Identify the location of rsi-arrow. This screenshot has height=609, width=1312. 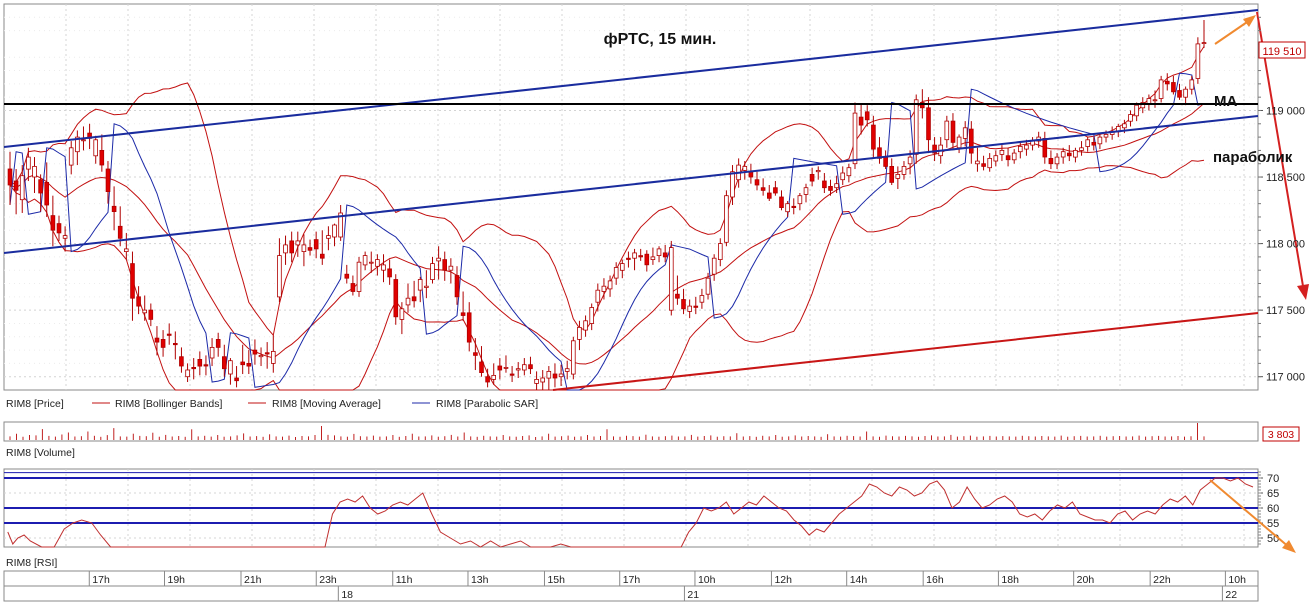
(1252, 516).